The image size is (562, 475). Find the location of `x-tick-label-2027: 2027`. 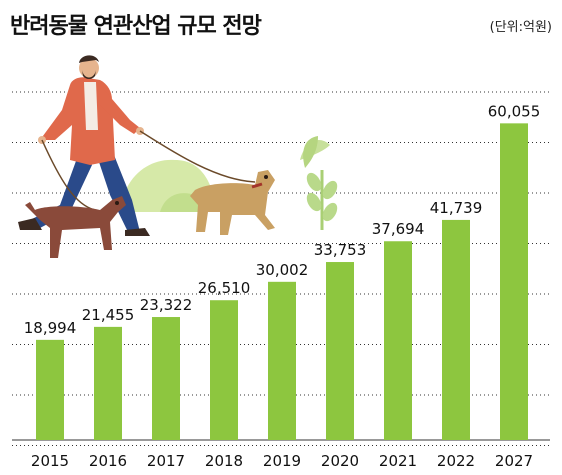

x-tick-label-2027: 2027 is located at coordinates (514, 461).